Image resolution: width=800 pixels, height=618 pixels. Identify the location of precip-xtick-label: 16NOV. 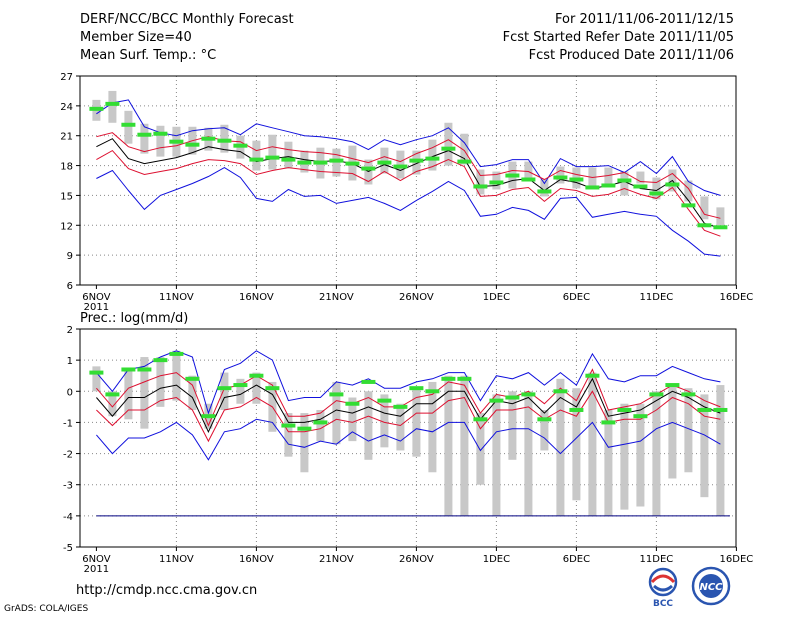
(256, 559).